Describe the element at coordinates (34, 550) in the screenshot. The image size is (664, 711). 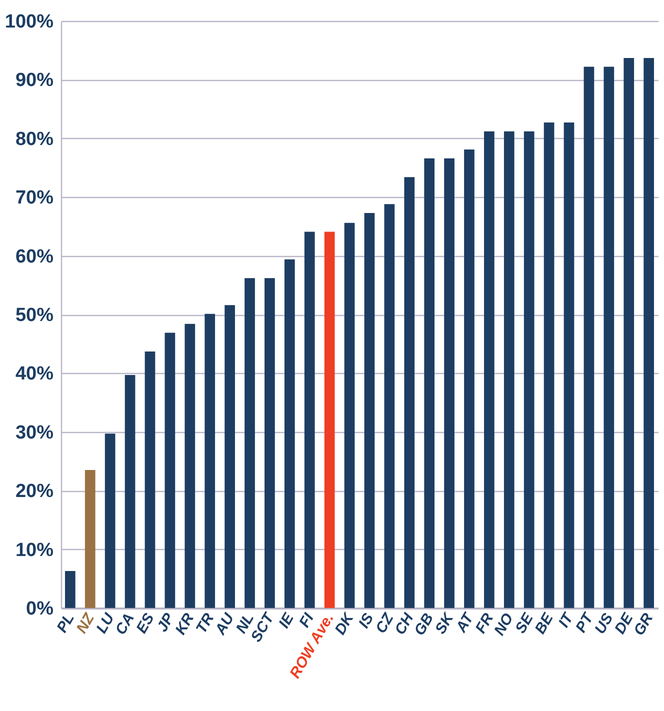
I see `y-tick-label: 10%` at that location.